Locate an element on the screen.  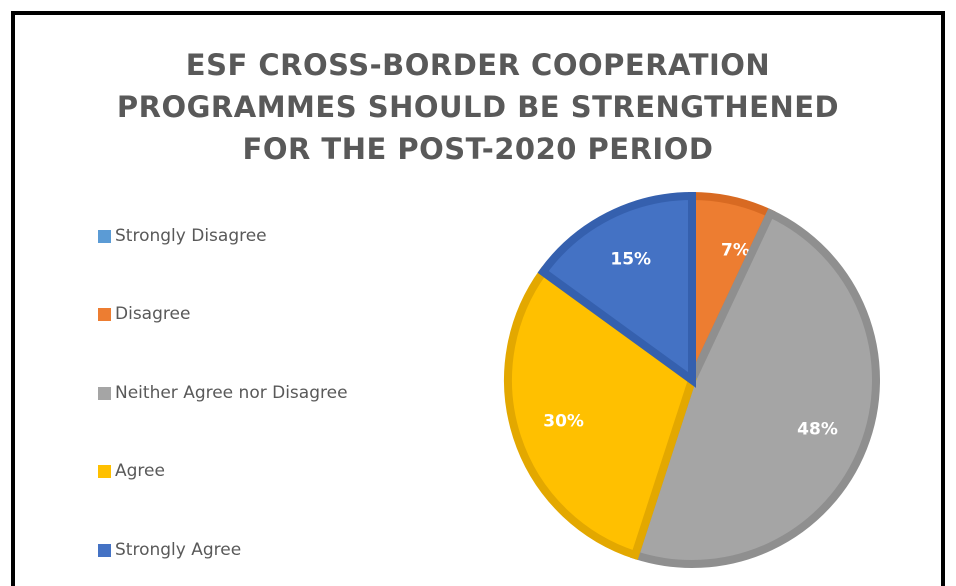
pie-slice-strongly-agree is located at coordinates (616, 289).